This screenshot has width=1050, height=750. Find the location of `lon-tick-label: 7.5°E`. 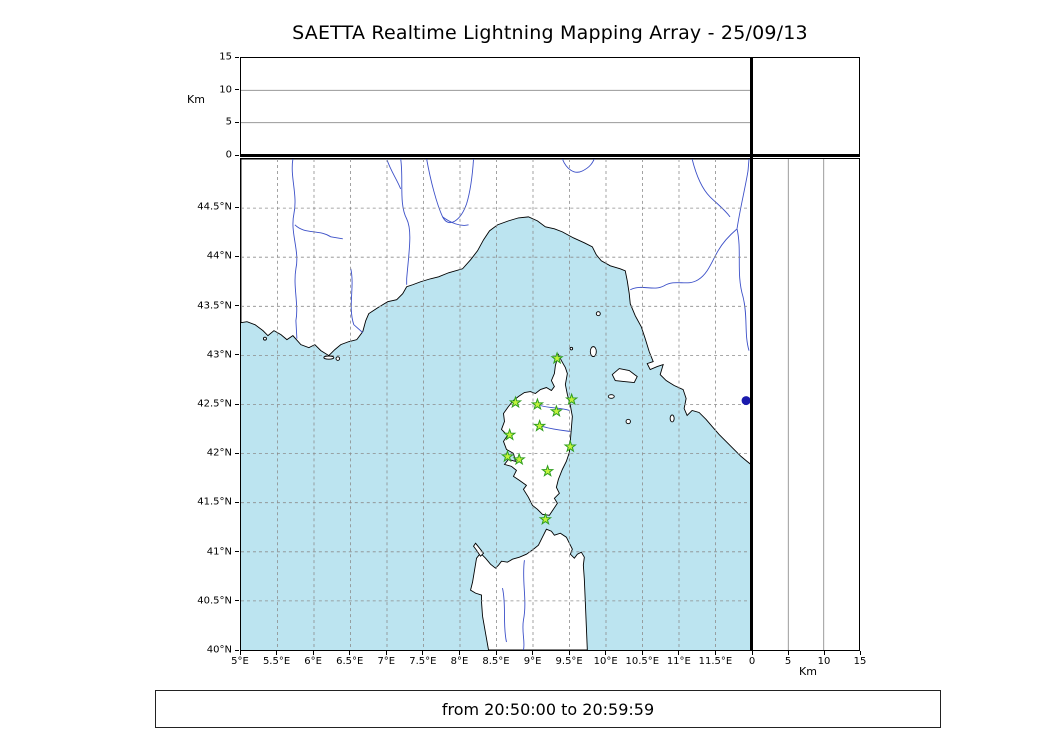

lon-tick-label: 7.5°E is located at coordinates (423, 661).